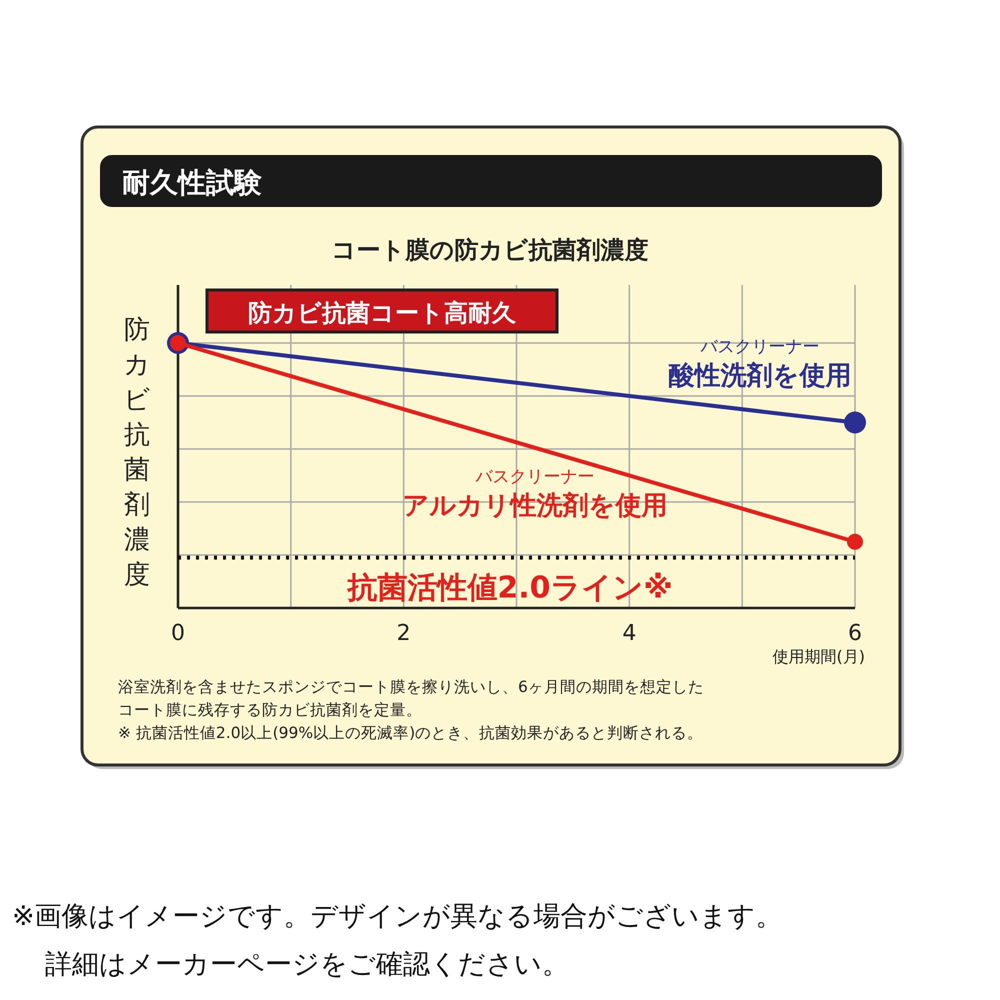 Image resolution: width=1000 pixels, height=1000 pixels. Describe the element at coordinates (760, 364) in the screenshot. I see `series-label: バスクリーナー酸性洗剤を使用` at that location.